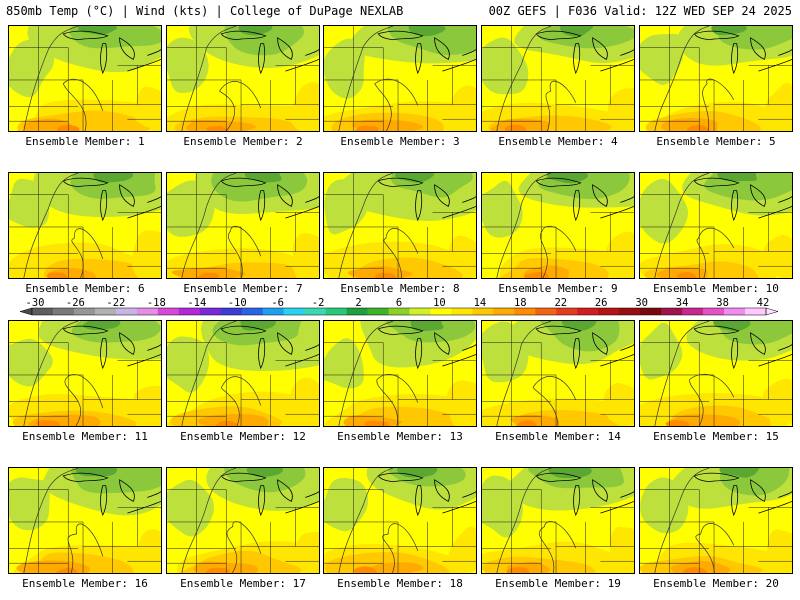  I want to click on ensemble-member-label: Ensemble Member: 14, so click(558, 436).